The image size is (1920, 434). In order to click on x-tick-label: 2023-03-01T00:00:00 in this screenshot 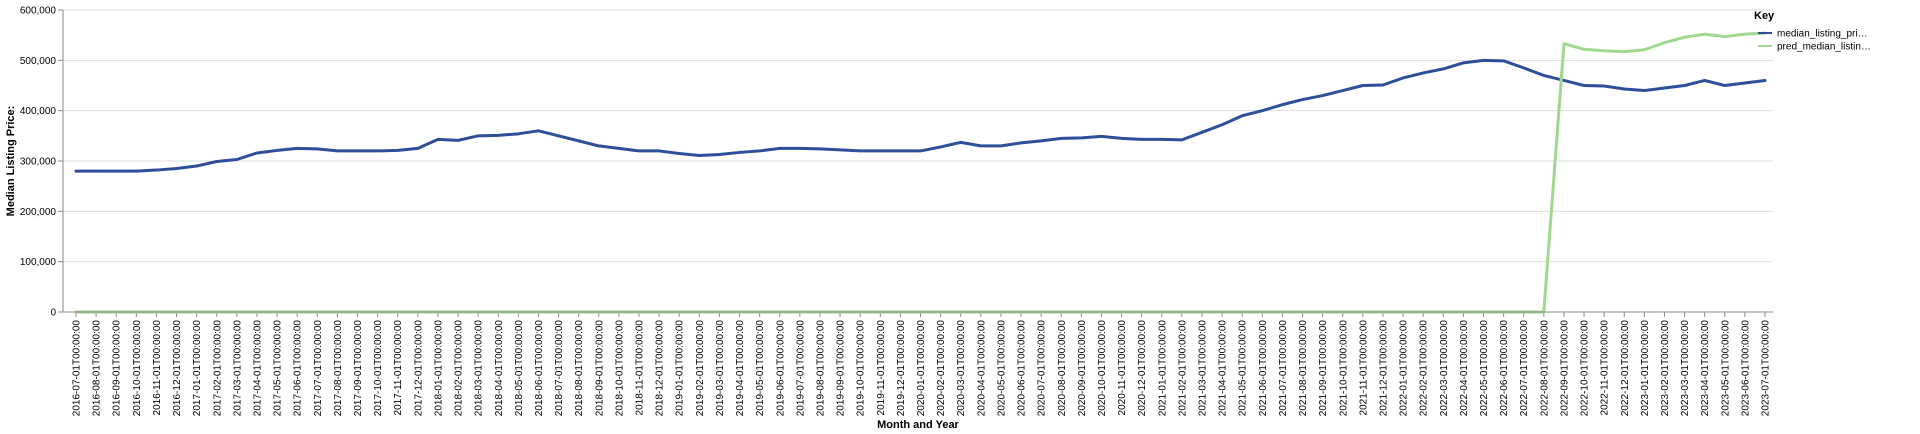, I will do `click(1685, 368)`.